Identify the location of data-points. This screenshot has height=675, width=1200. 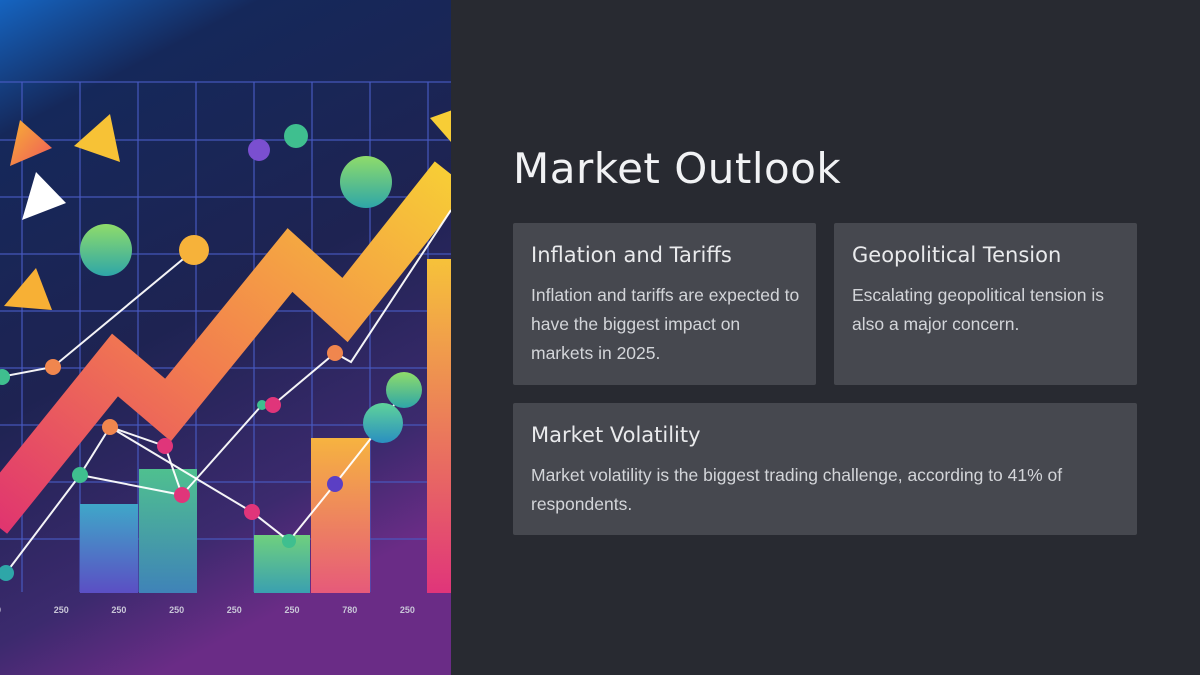
(171, 408).